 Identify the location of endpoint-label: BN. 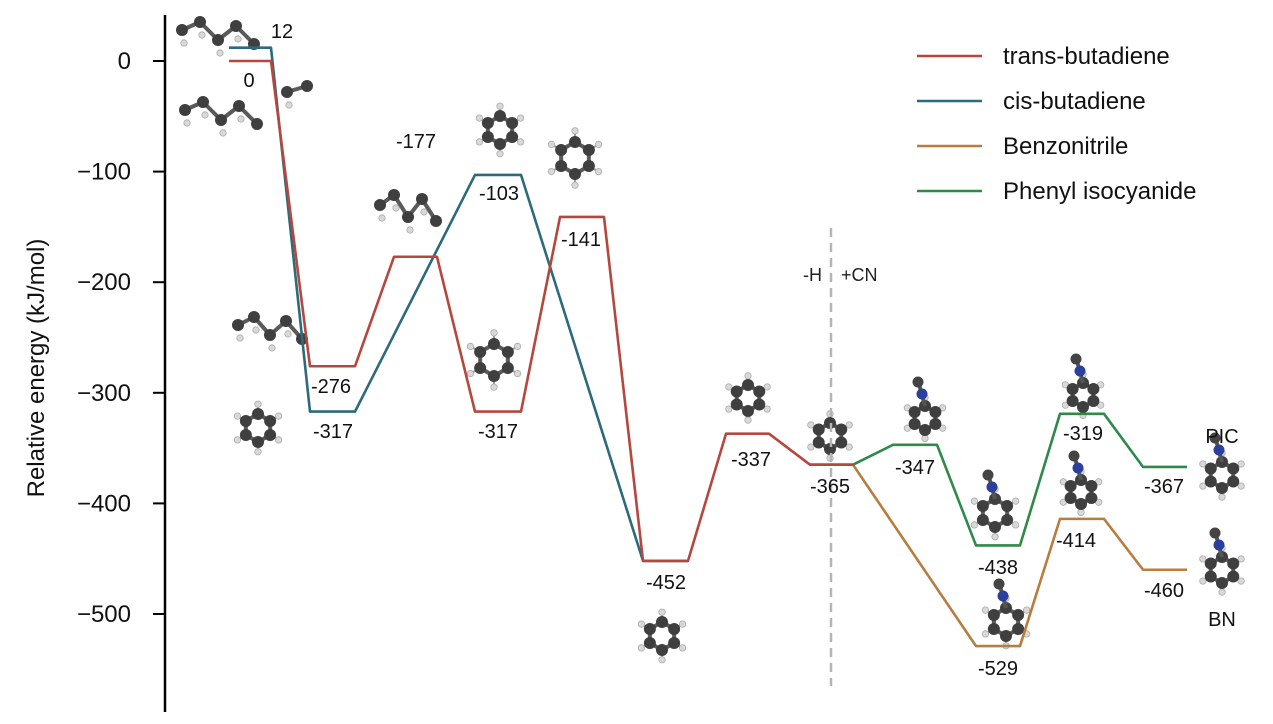
(1222, 620).